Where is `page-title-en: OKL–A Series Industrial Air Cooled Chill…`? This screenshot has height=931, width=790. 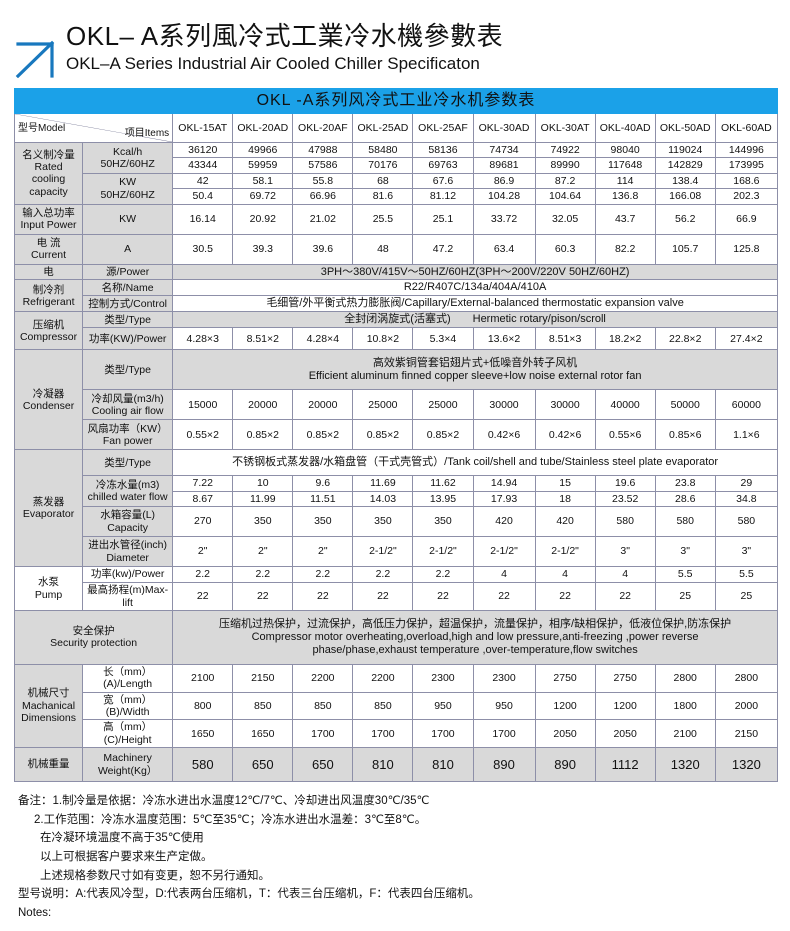 page-title-en: OKL–A Series Industrial Air Cooled Chill… is located at coordinates (273, 63).